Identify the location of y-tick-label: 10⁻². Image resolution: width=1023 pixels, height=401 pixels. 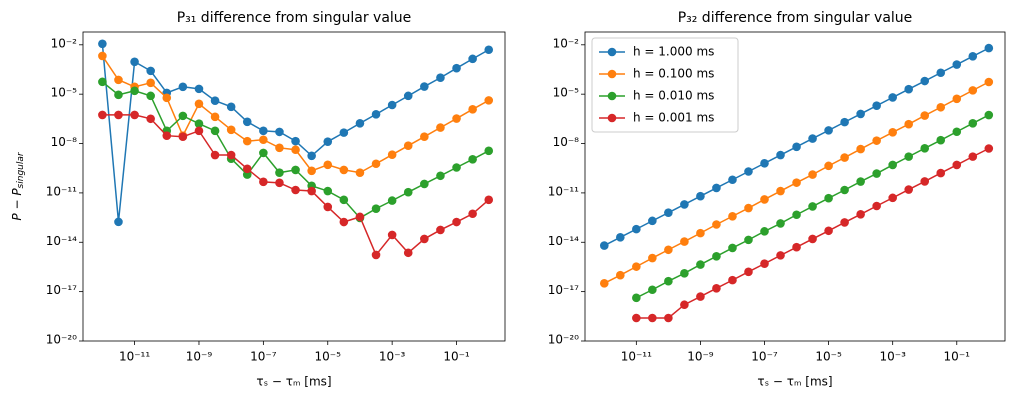
(566, 43).